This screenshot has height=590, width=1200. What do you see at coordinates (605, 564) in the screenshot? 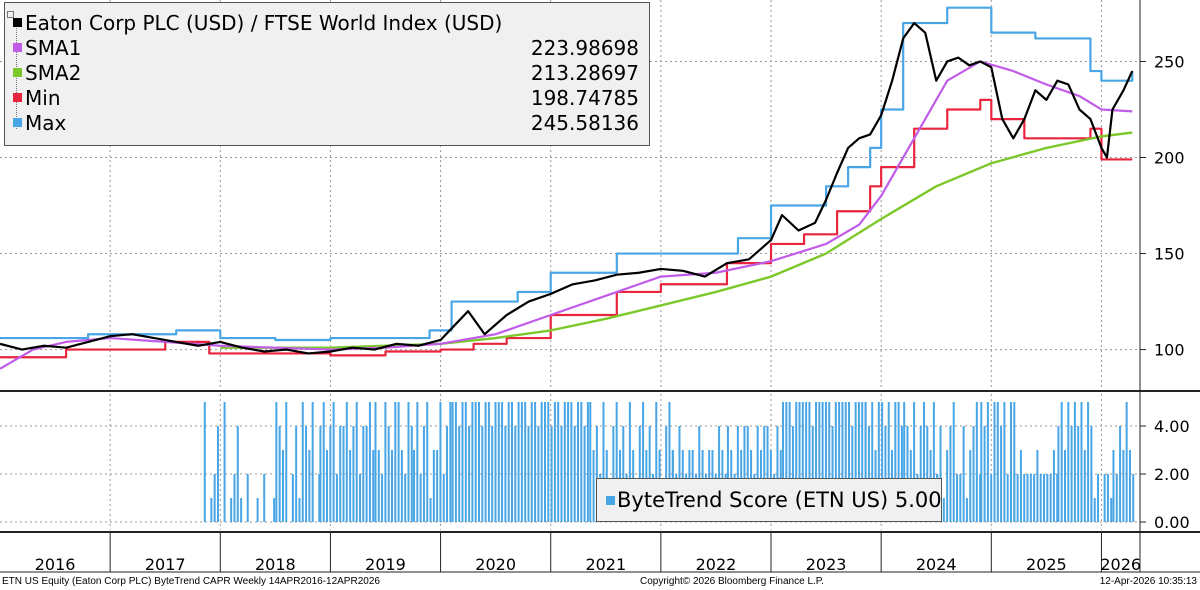
I see `x-tick-label: 2021` at bounding box center [605, 564].